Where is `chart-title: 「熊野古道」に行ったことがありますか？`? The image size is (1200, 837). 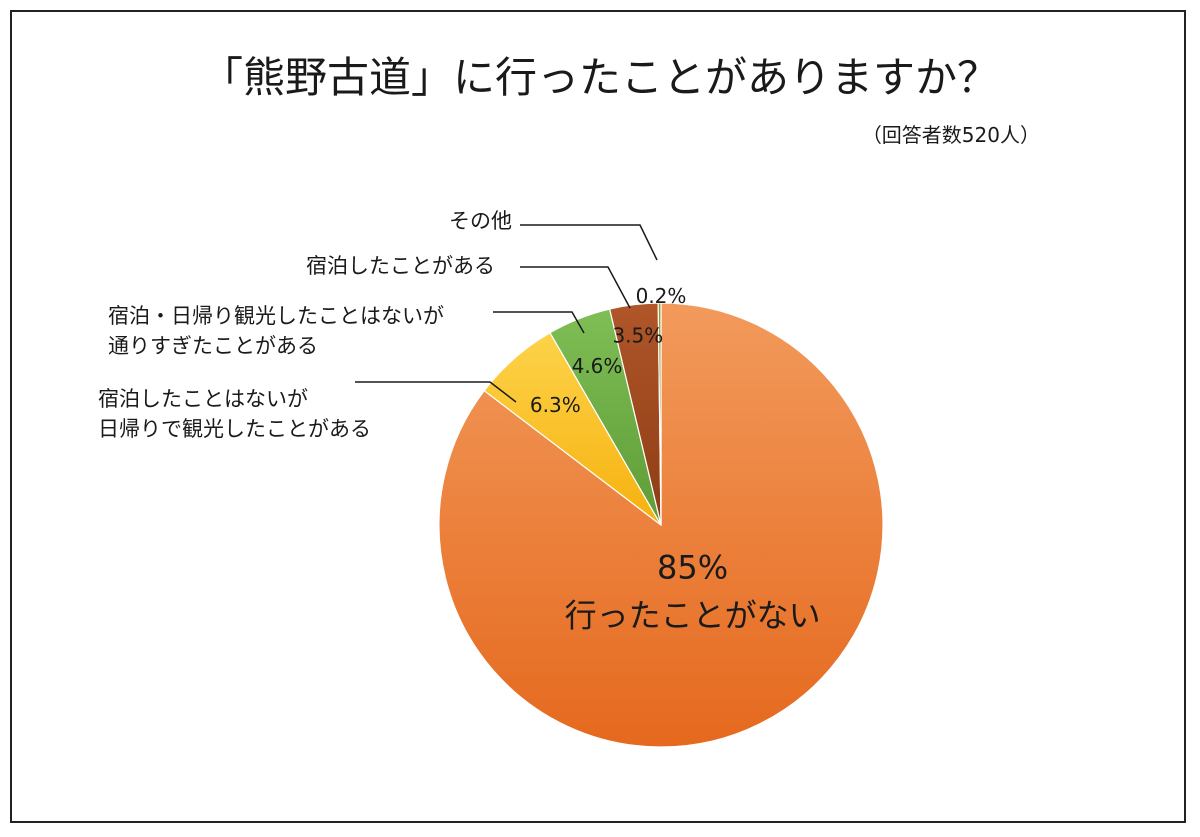
chart-title: 「熊野古道」に行ったことがありますか？ is located at coordinates (600, 77).